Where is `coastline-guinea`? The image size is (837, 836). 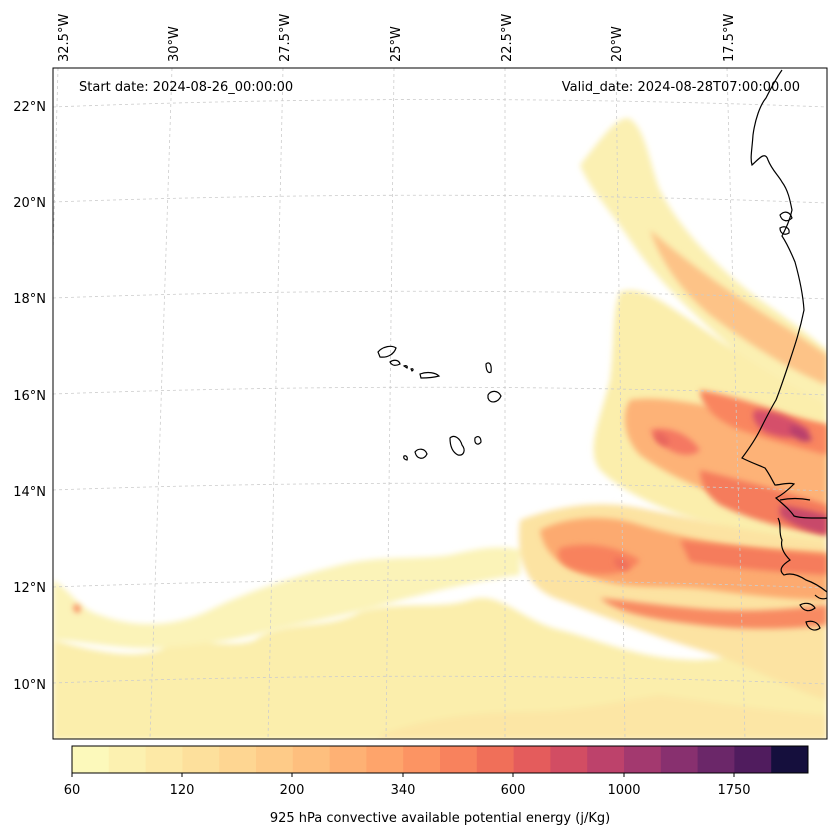 coastline-guinea is located at coordinates (802, 555).